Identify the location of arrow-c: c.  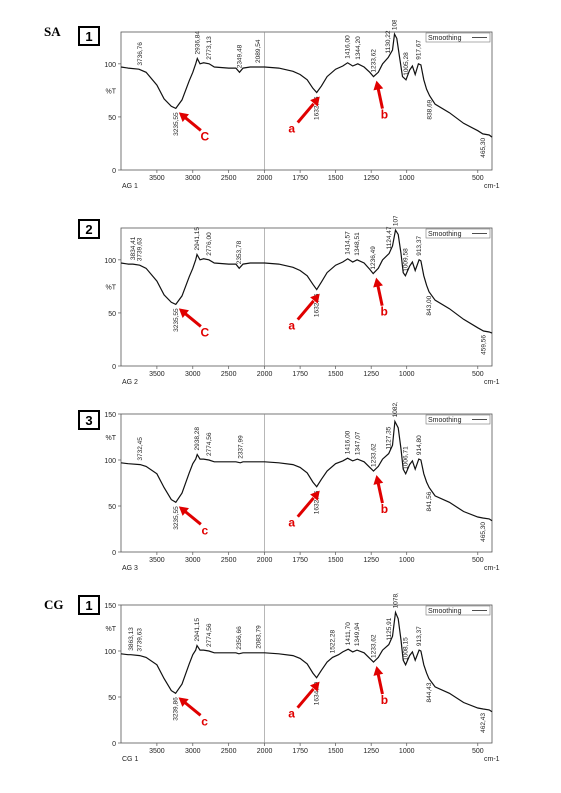
(193, 521).